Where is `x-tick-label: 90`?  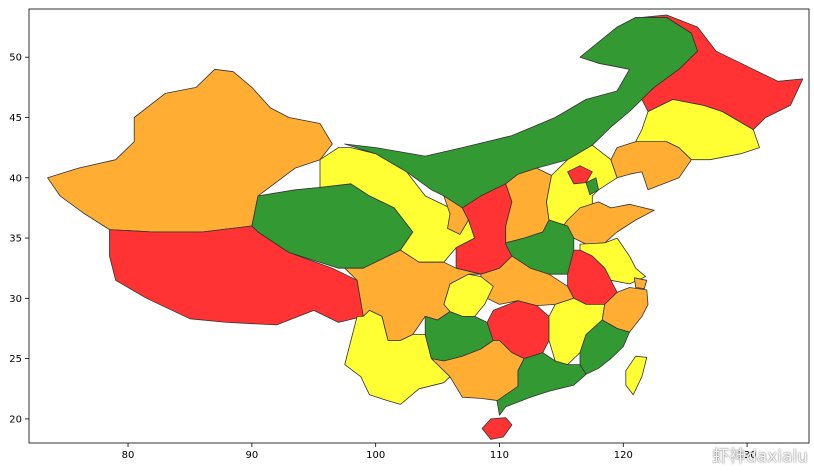
x-tick-label: 90 is located at coordinates (251, 455).